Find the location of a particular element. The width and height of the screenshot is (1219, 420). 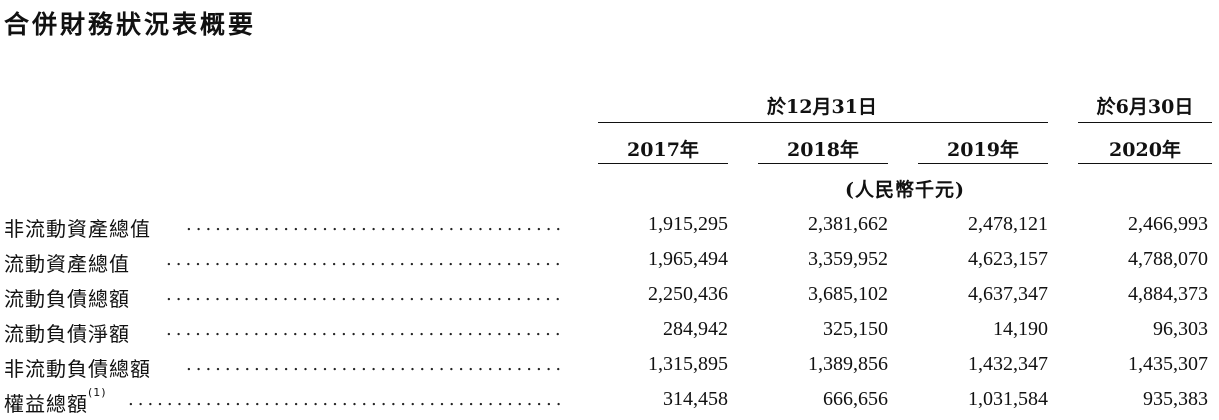

year-rule-2018 is located at coordinates (823, 163).